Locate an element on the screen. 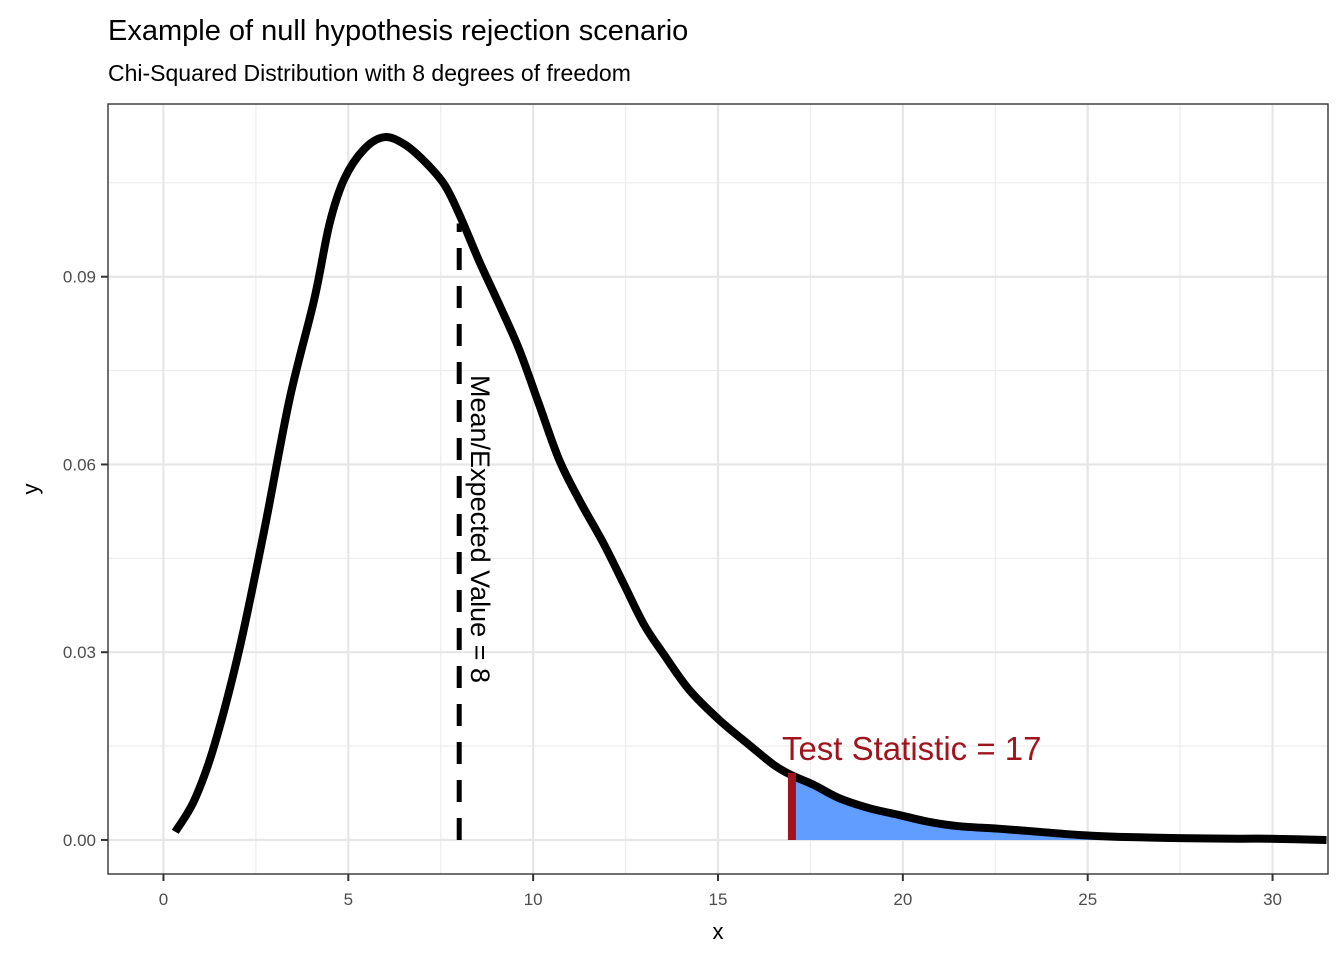 The height and width of the screenshot is (960, 1344). x-tick-label: 20 is located at coordinates (902, 899).